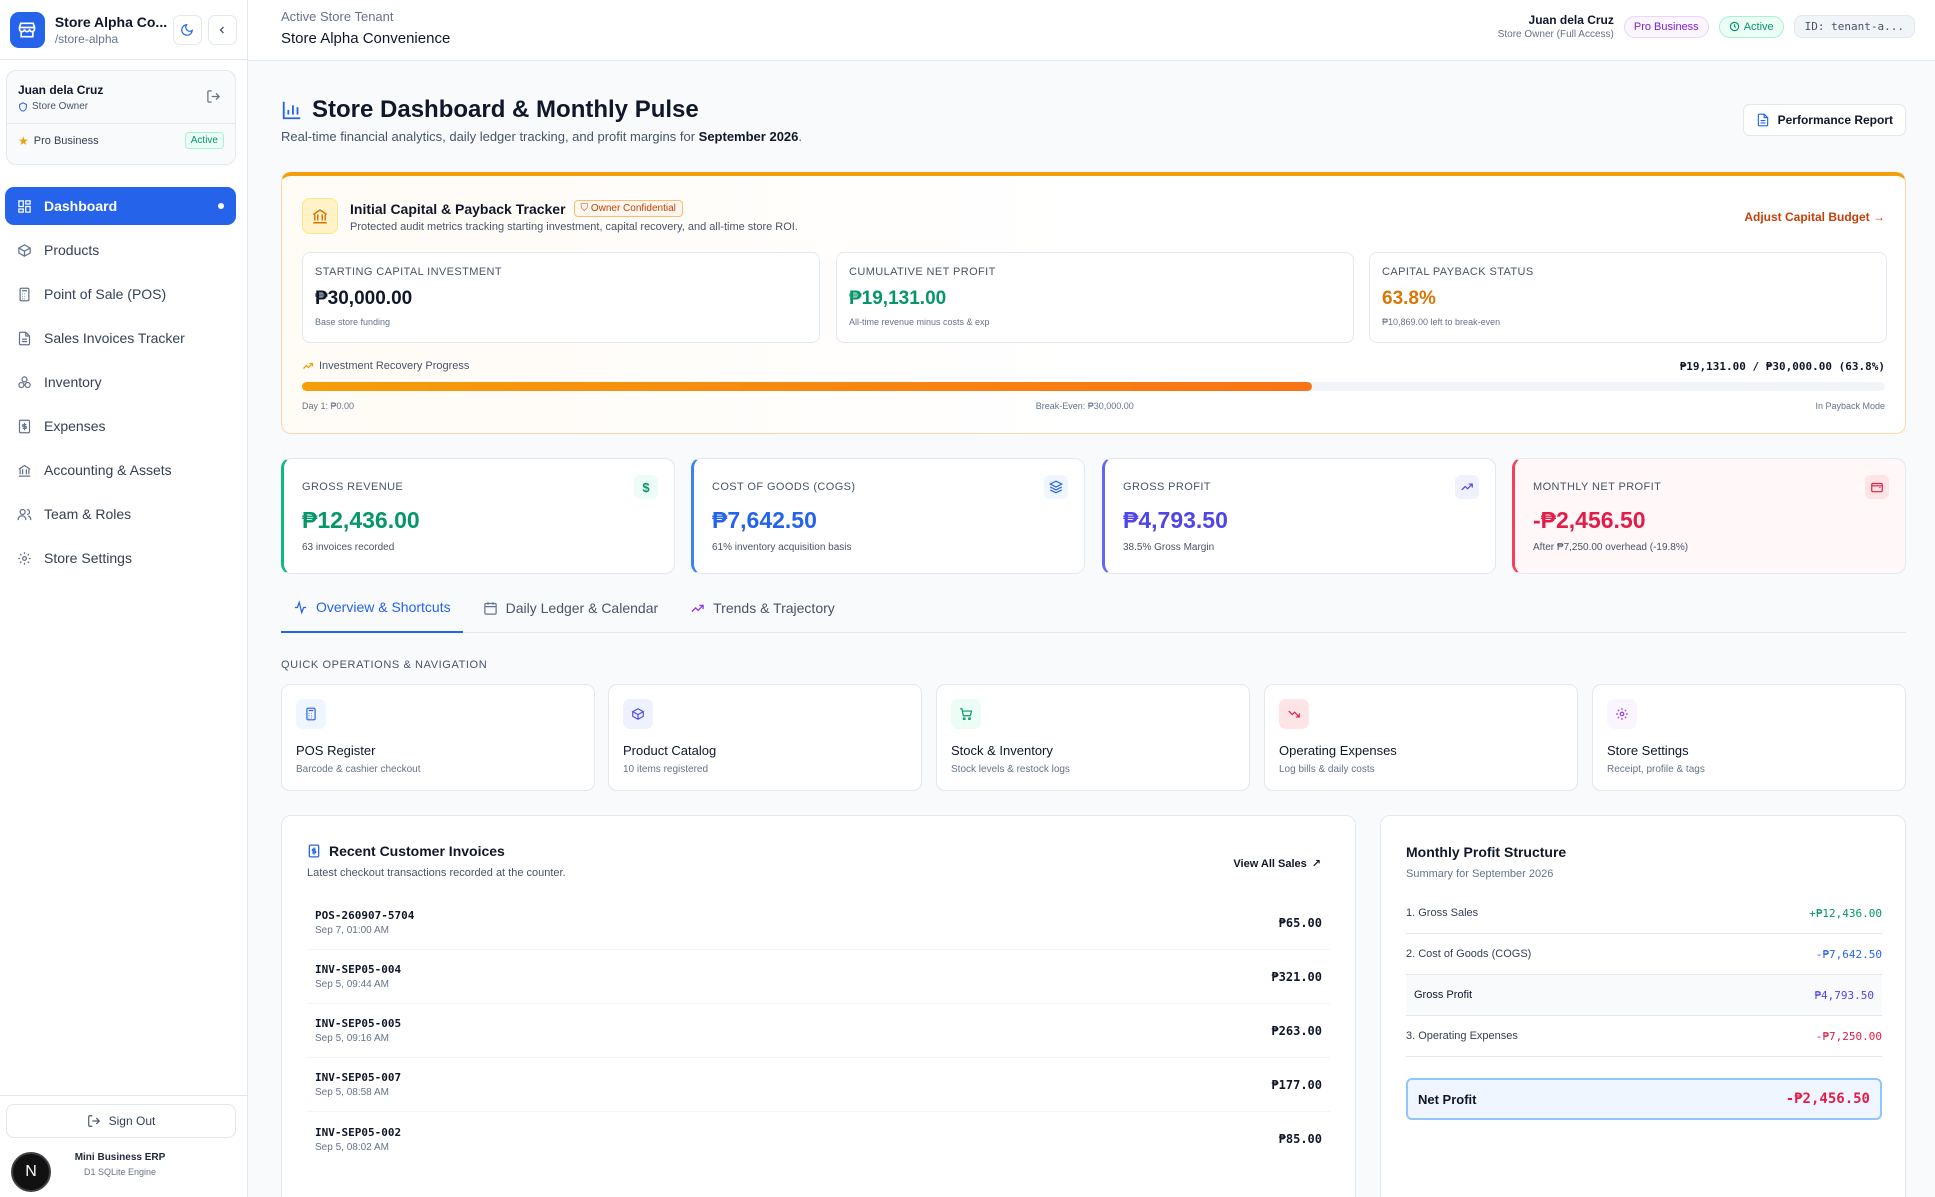  I want to click on invoice-date: Sep 5, 09:44 AM, so click(352, 984).